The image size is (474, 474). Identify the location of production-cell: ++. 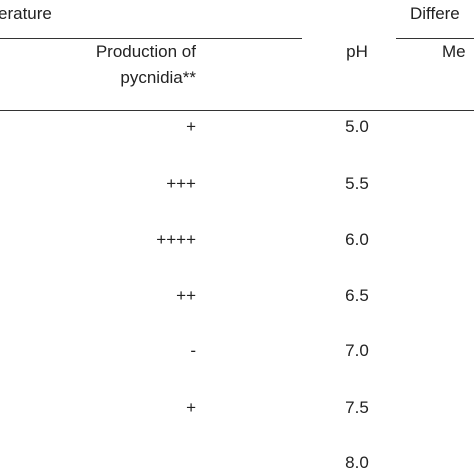
(186, 295).